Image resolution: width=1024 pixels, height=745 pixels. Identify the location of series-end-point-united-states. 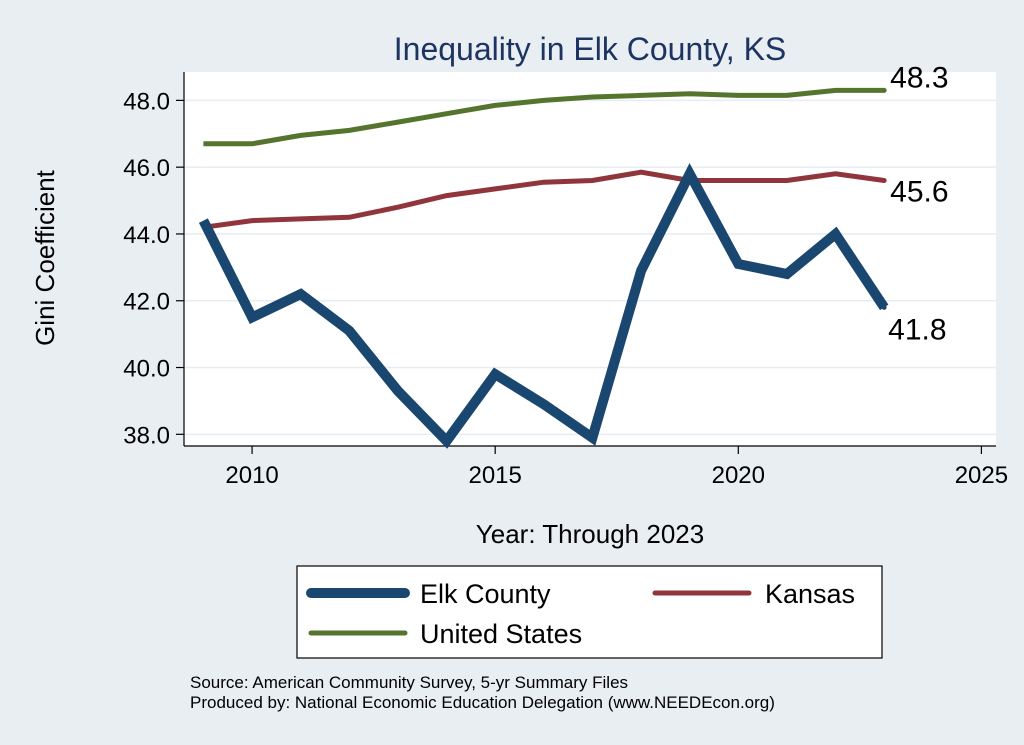
(884, 90).